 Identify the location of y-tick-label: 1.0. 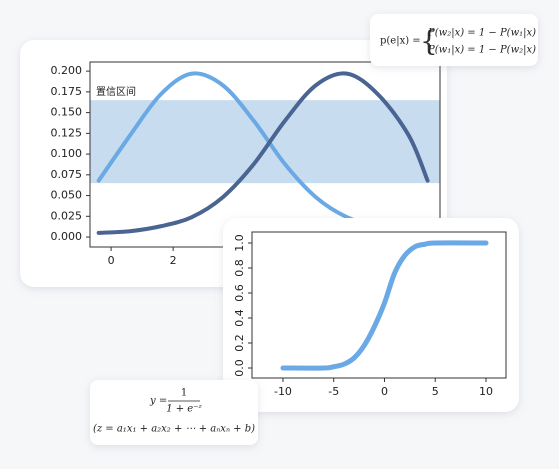
(239, 243).